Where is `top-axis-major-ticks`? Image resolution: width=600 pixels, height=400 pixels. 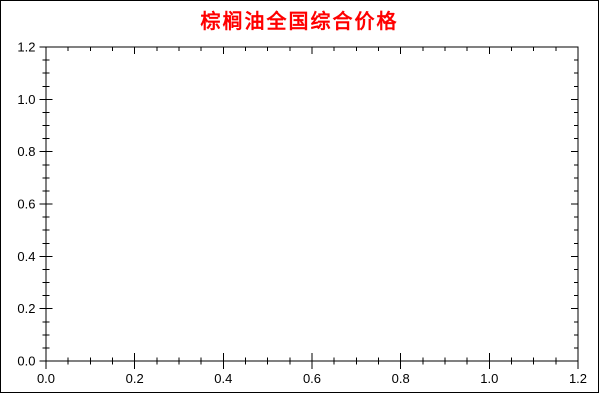 top-axis-major-ticks is located at coordinates (312, 50).